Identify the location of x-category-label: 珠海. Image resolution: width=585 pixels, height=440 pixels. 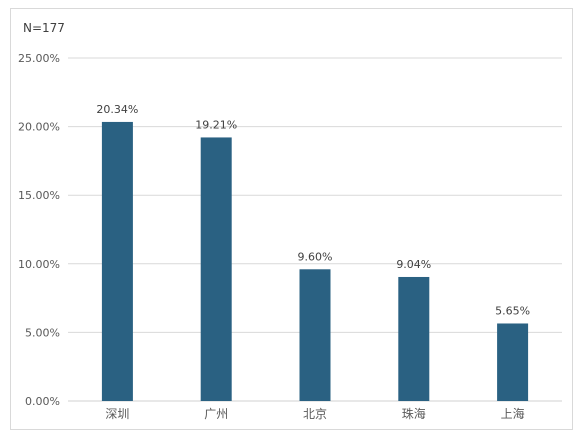
(414, 413).